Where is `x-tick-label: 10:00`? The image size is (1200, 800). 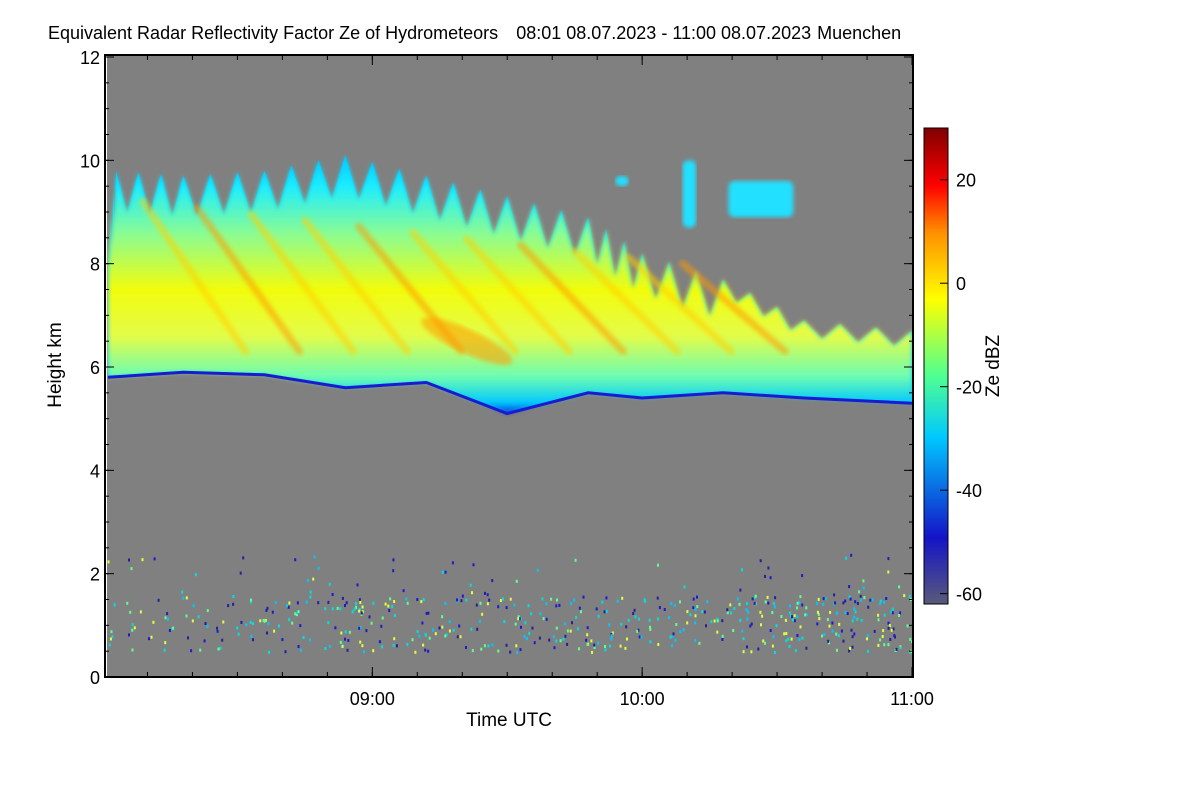 x-tick-label: 10:00 is located at coordinates (642, 699).